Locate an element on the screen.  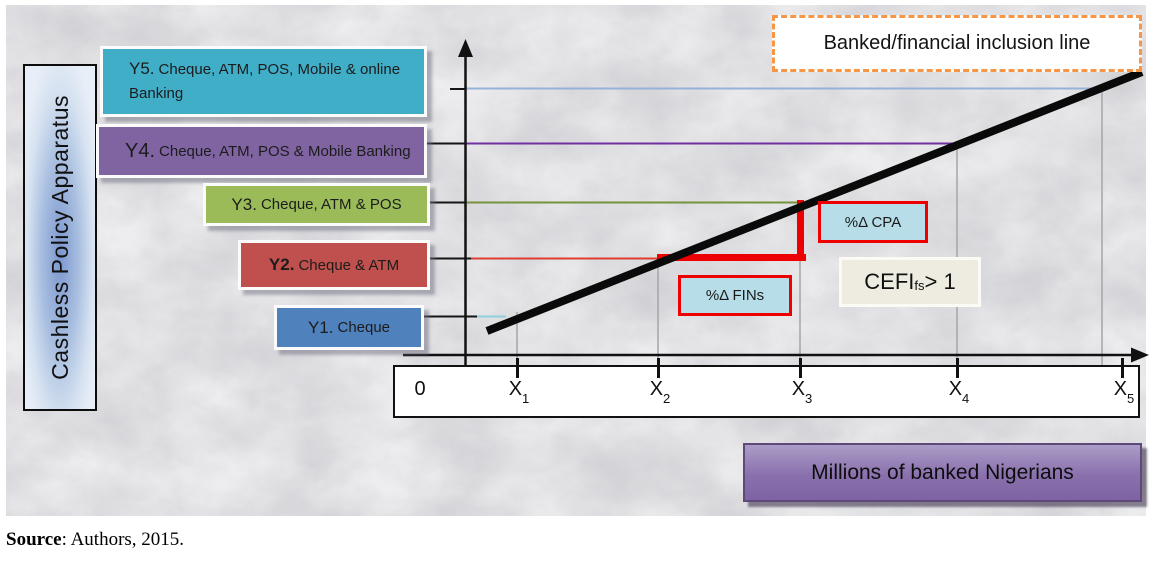
y2-prefix: Y2. is located at coordinates (281, 264).